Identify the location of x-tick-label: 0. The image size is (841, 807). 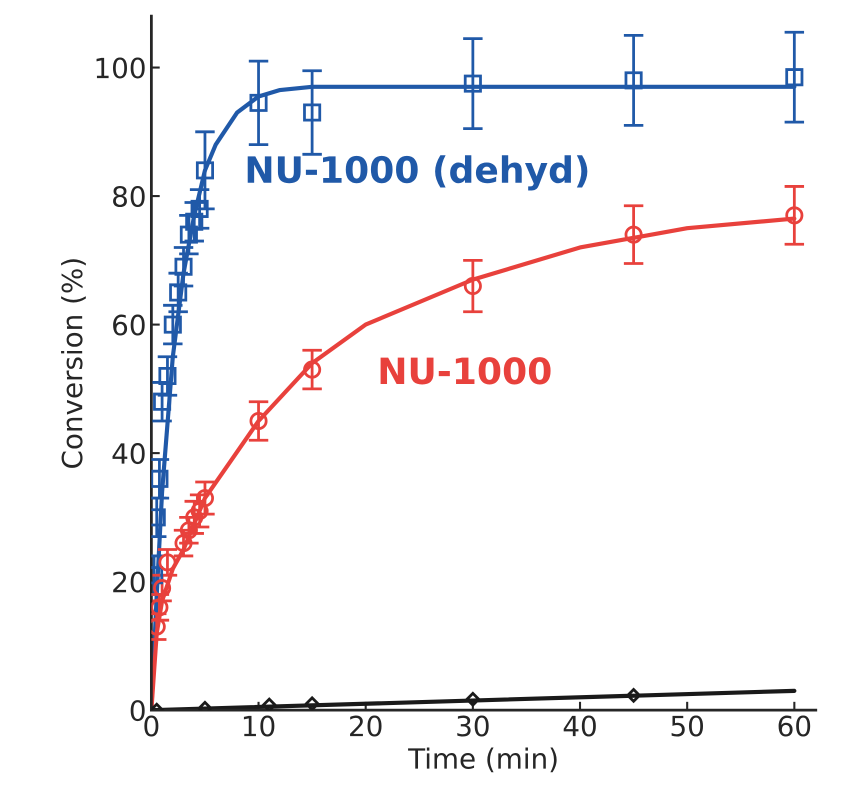
(151, 726).